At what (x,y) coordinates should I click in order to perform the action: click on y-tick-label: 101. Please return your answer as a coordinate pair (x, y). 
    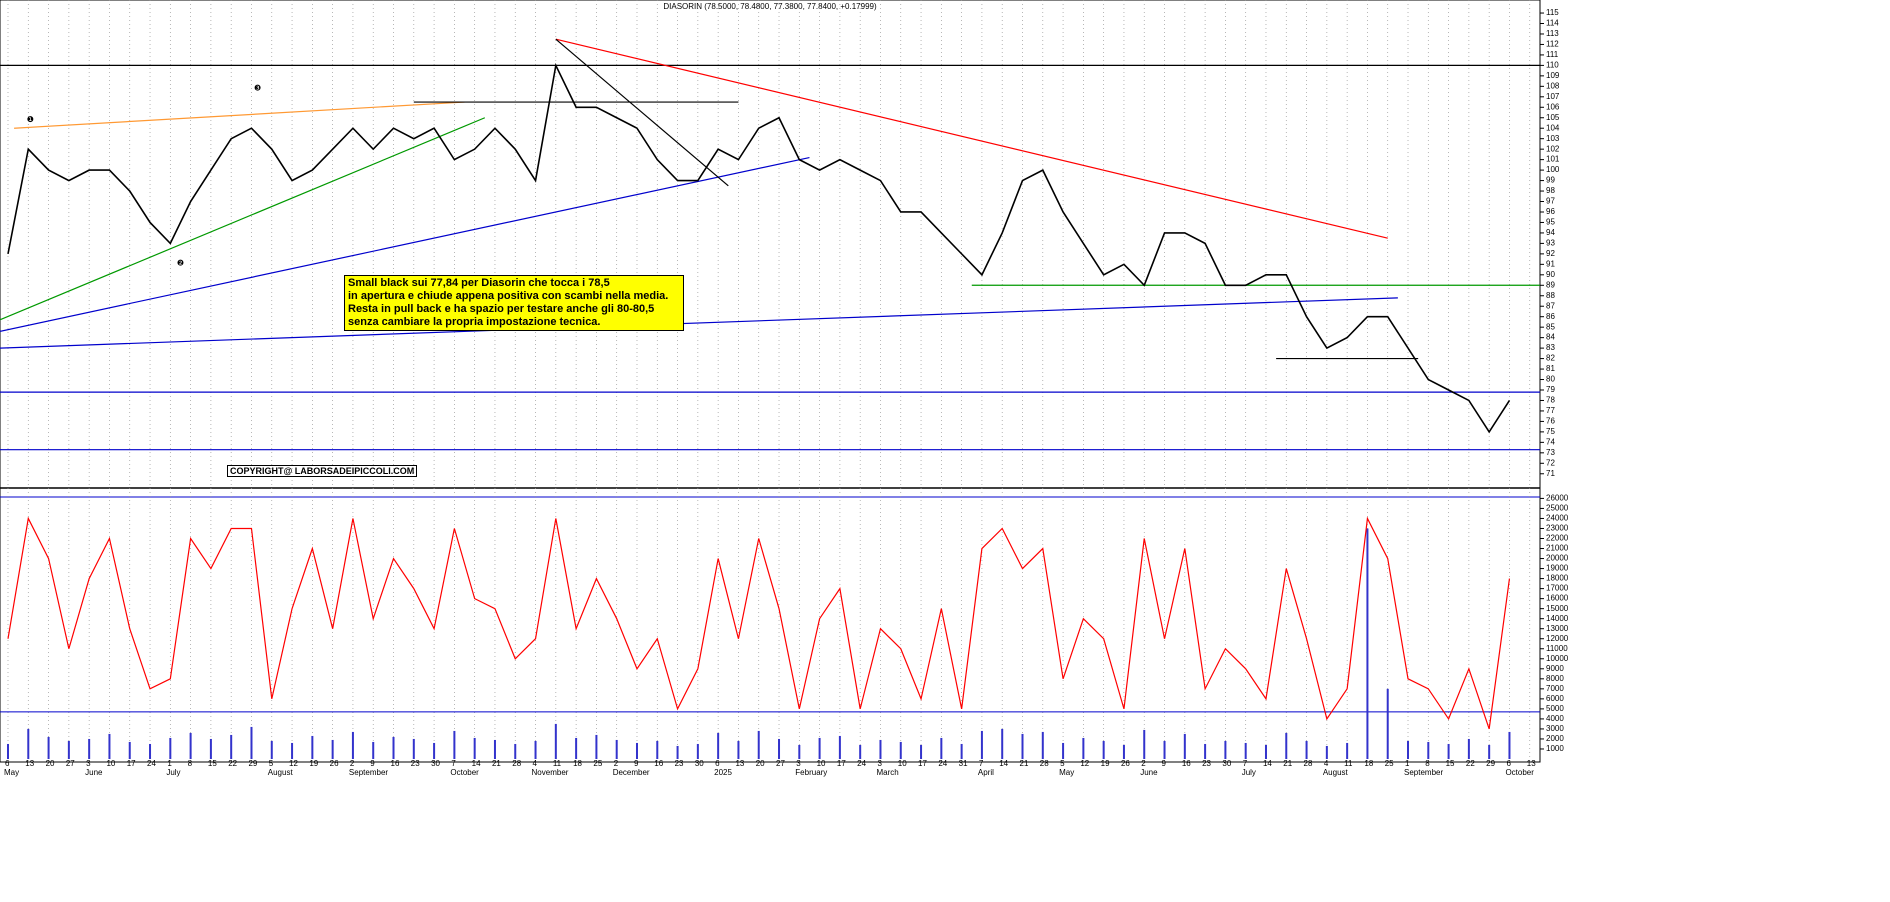
    Looking at the image, I should click on (1553, 159).